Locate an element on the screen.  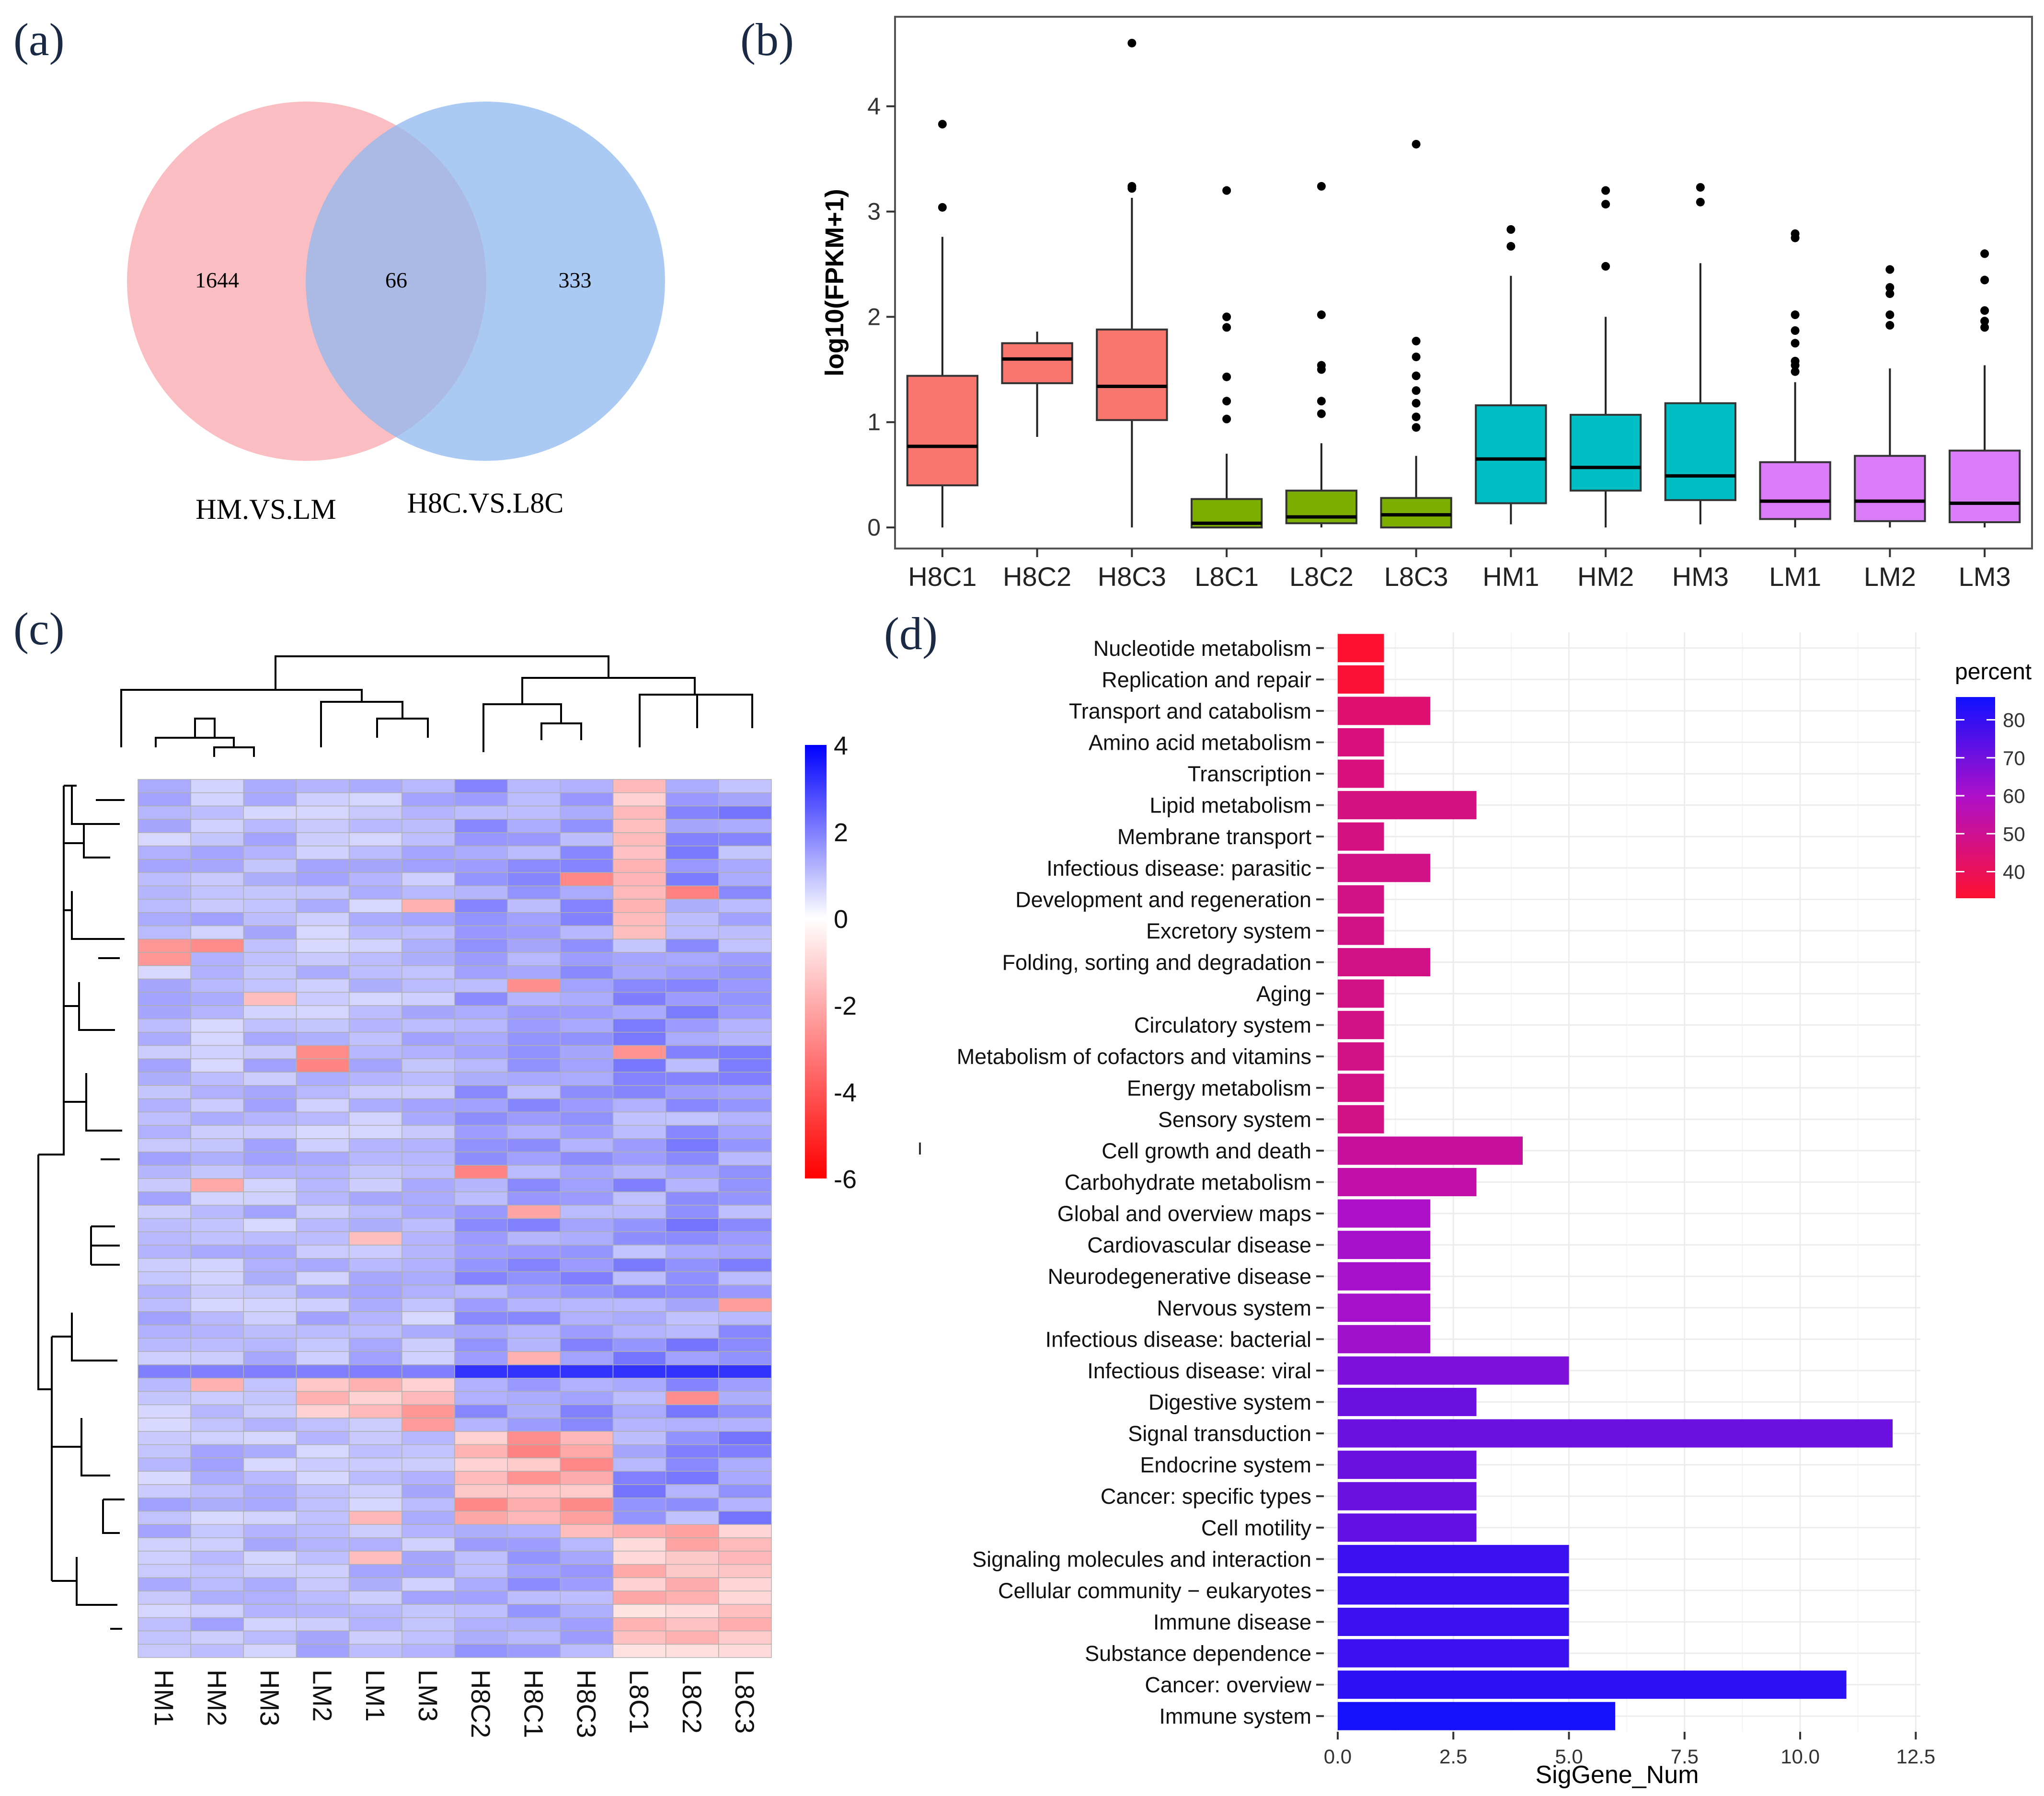
bar-category-label: Nucleotide metabolism is located at coordinates (1202, 648).